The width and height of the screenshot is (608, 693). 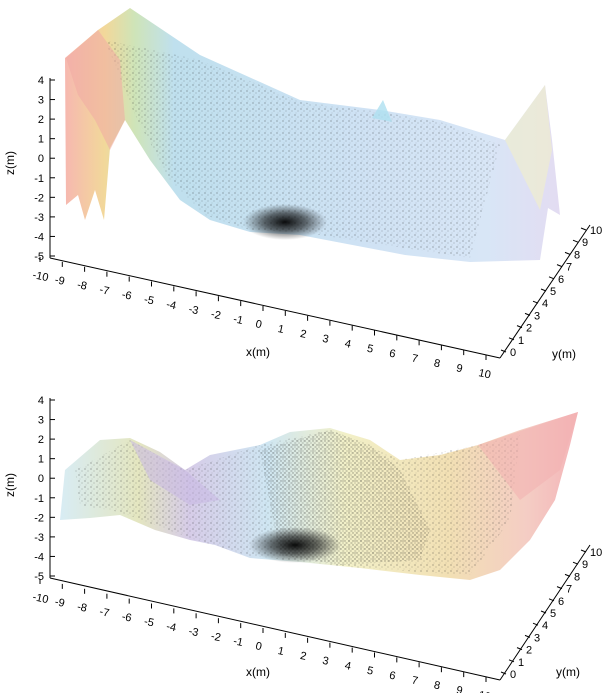 What do you see at coordinates (285, 222) in the screenshot?
I see `top-surface-pit` at bounding box center [285, 222].